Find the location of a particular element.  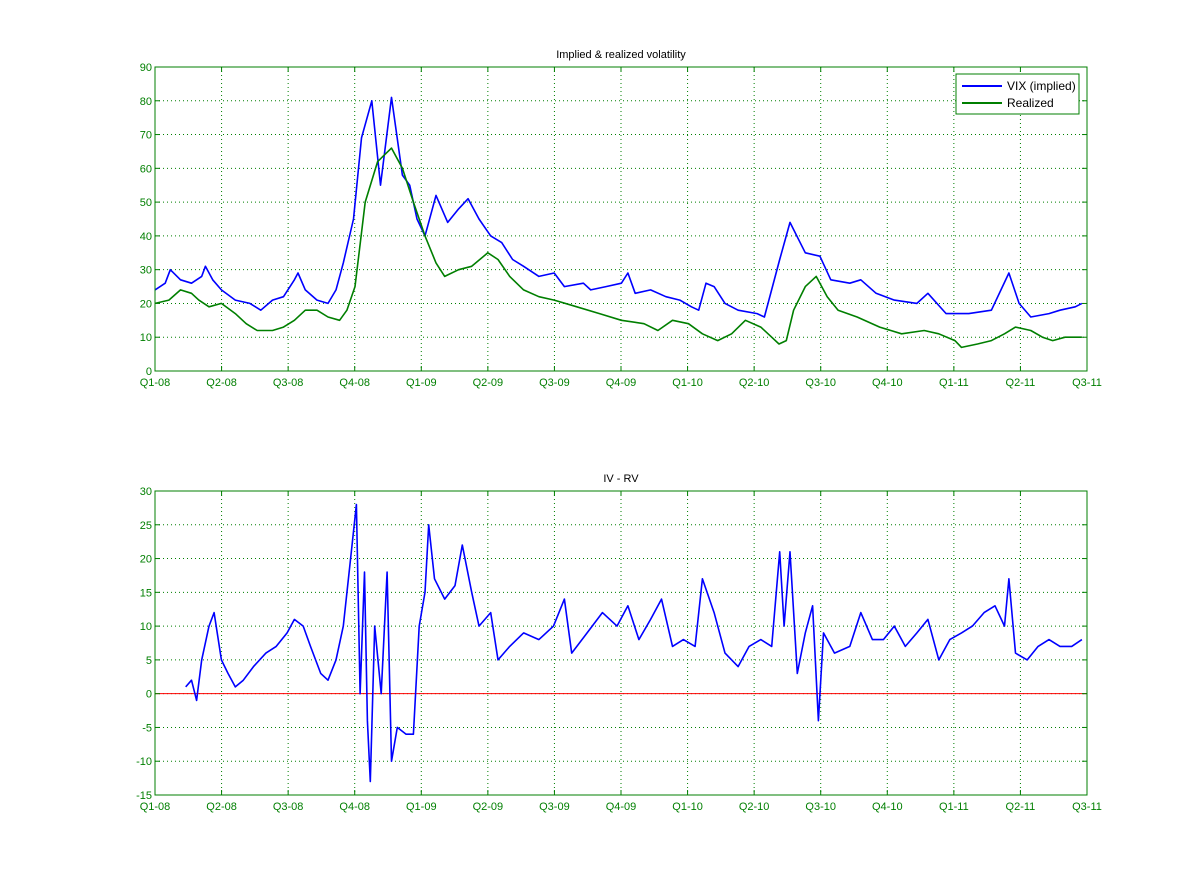

legend-box is located at coordinates (1017, 94).